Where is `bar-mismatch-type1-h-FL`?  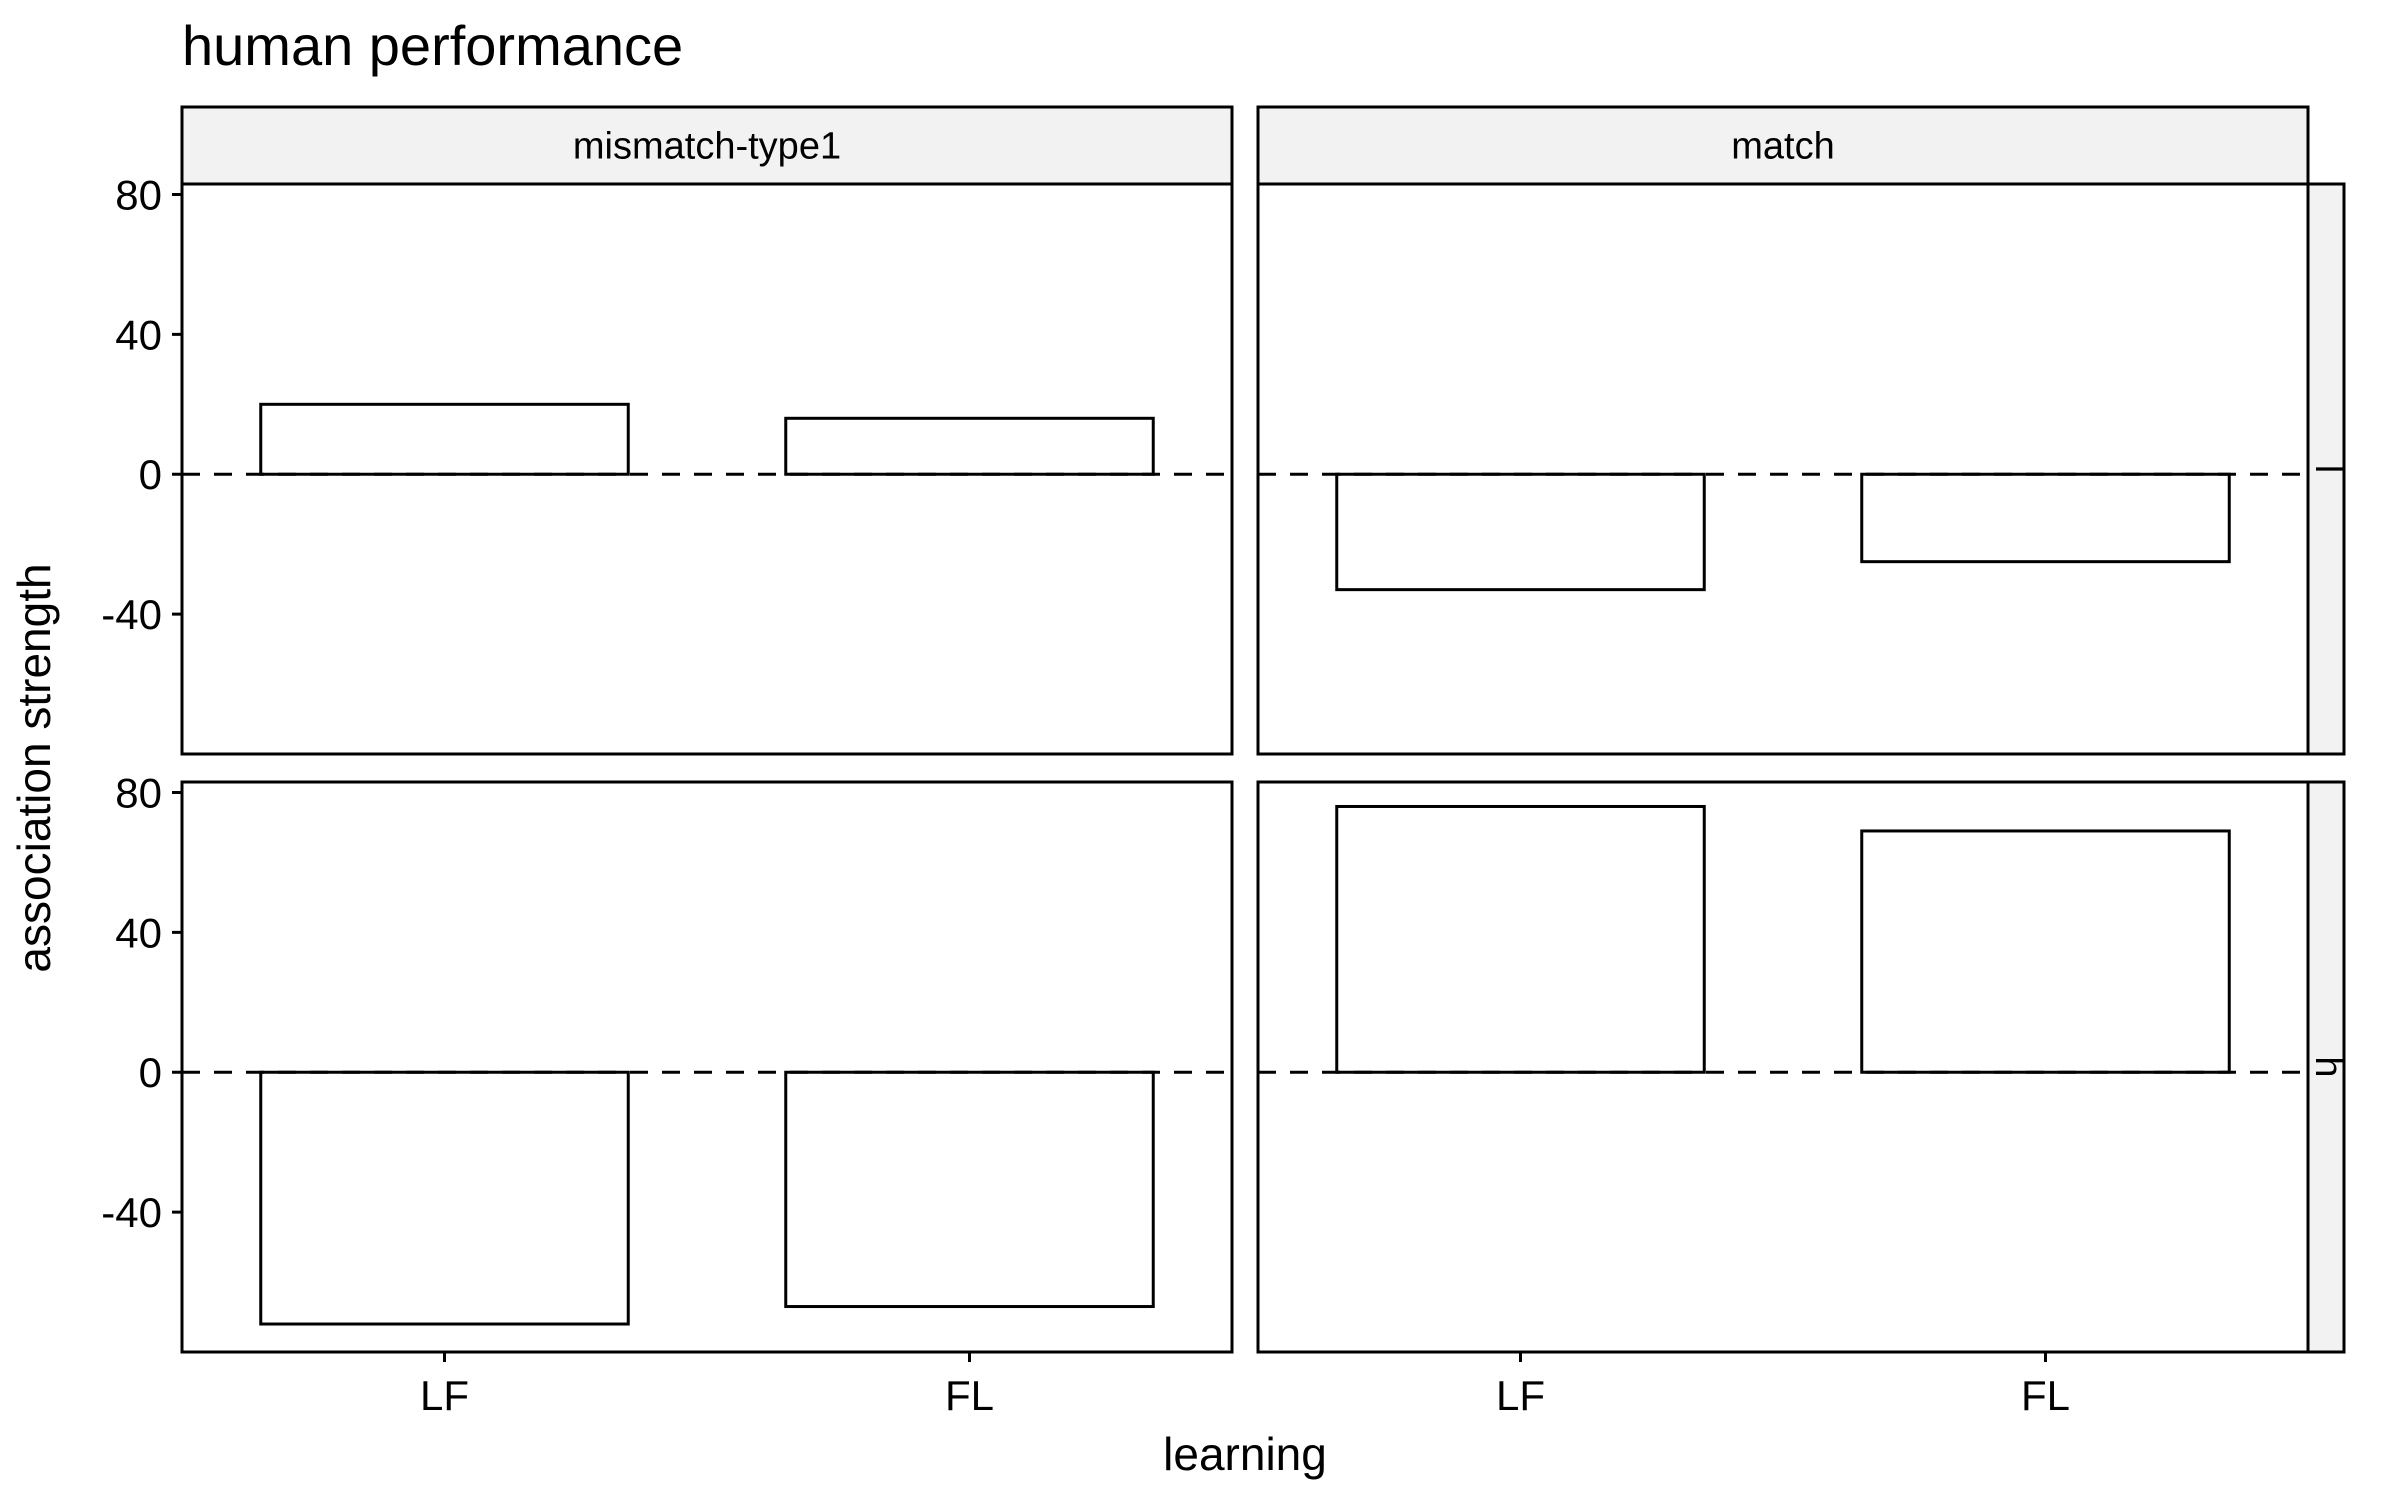 bar-mismatch-type1-h-FL is located at coordinates (969, 1189).